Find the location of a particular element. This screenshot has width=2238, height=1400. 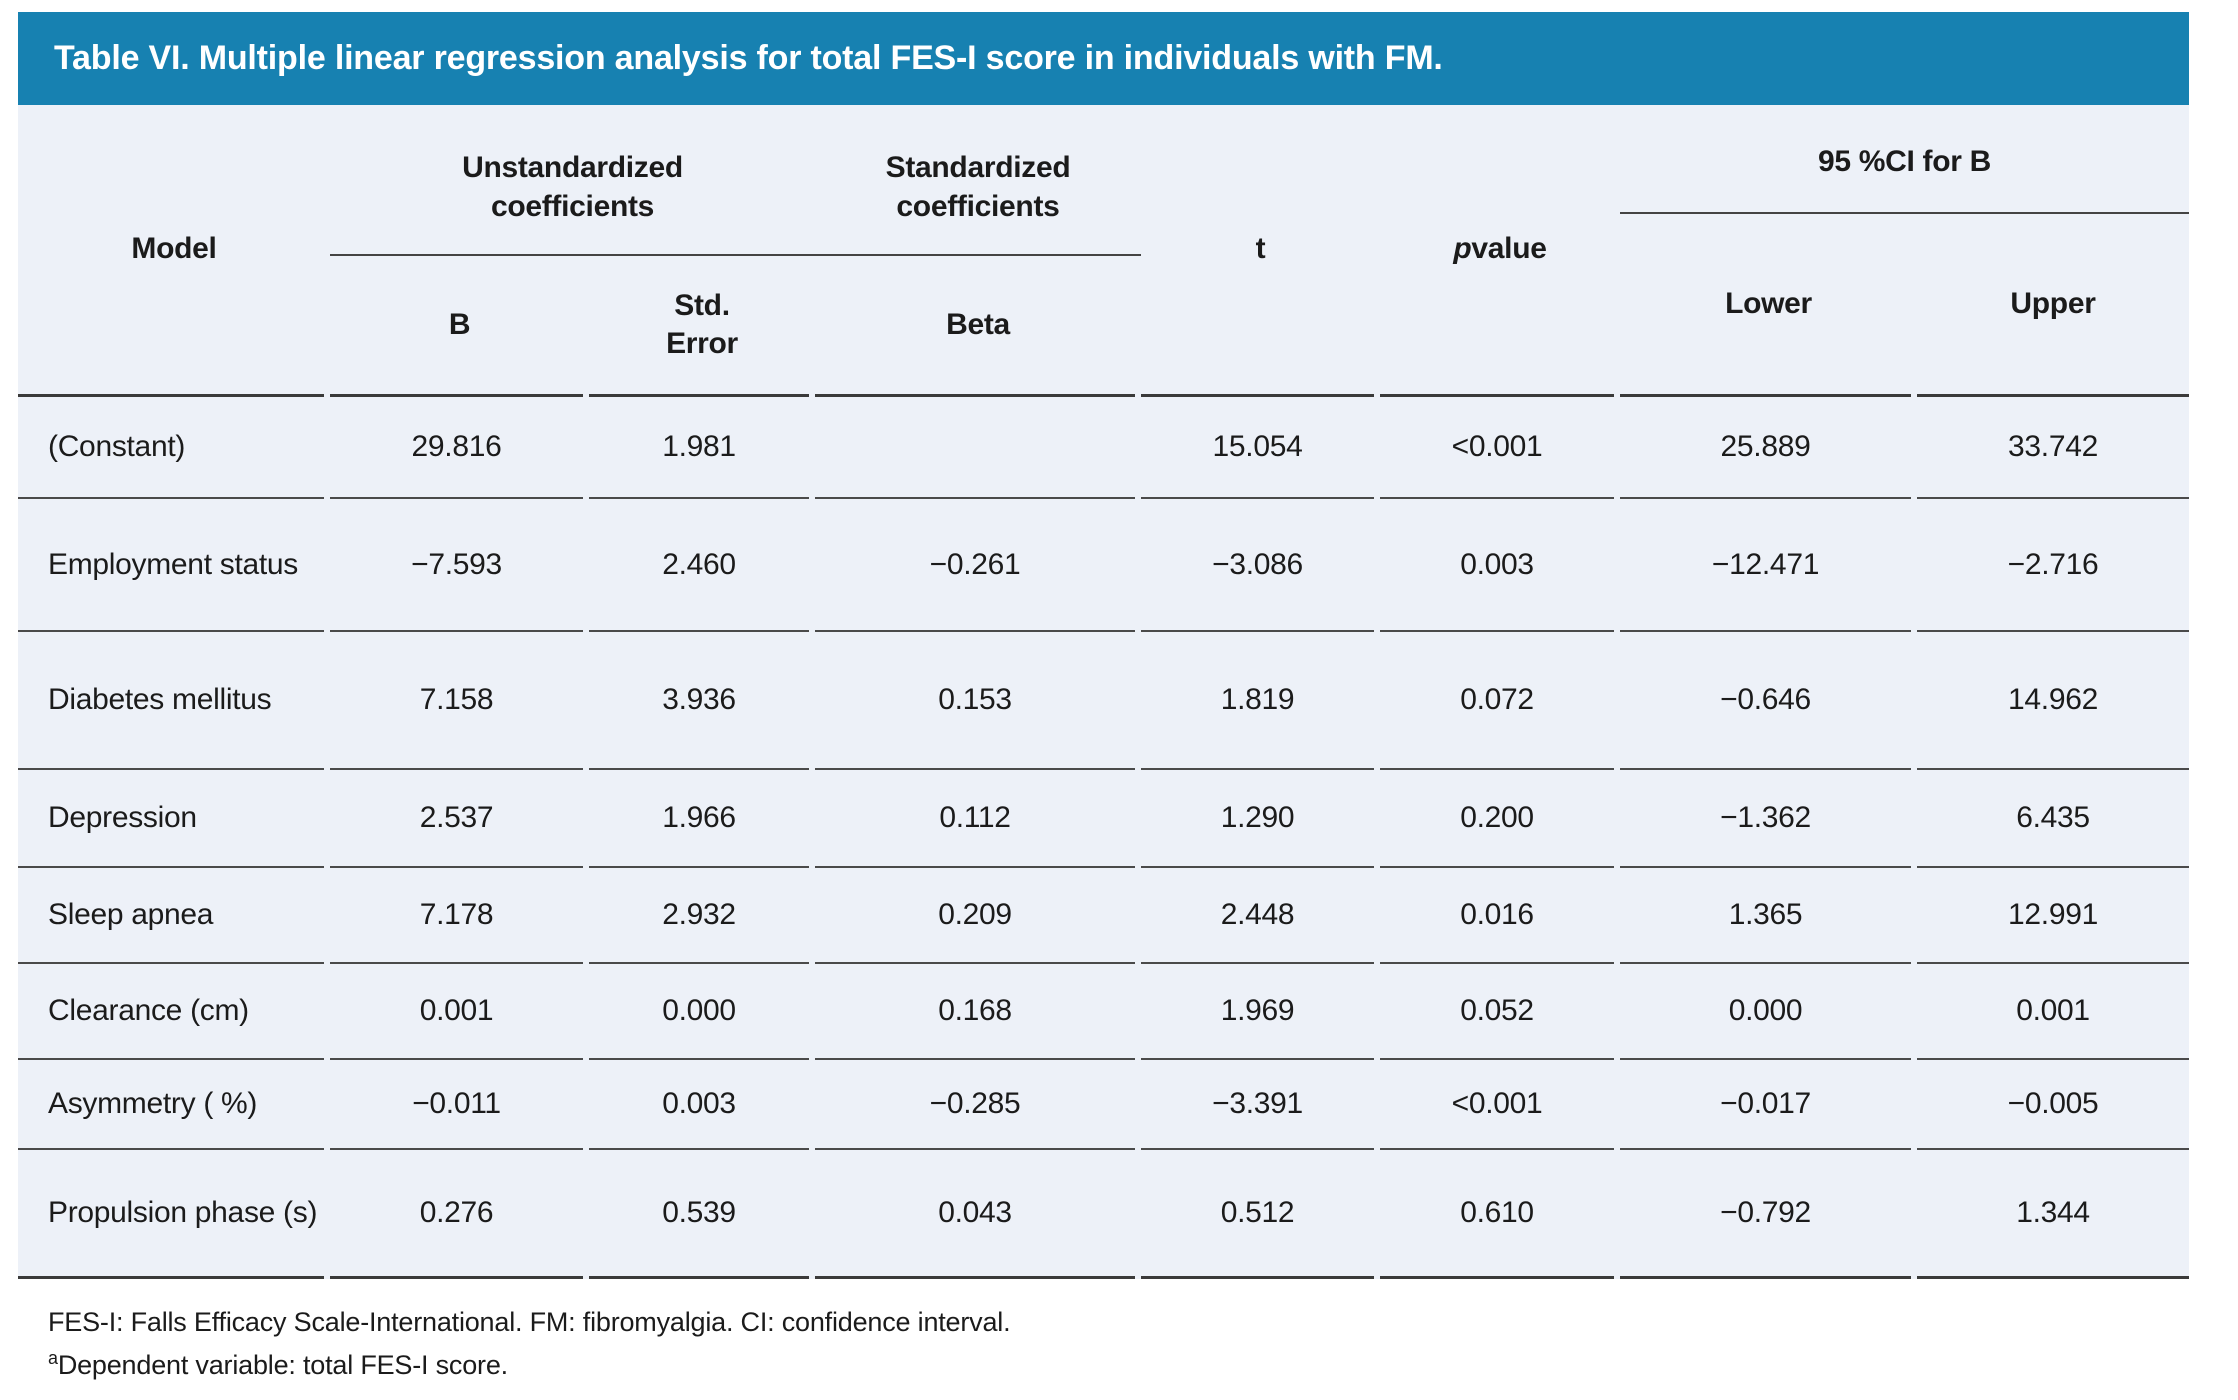

cell-p: 0.072 is located at coordinates (1497, 699).